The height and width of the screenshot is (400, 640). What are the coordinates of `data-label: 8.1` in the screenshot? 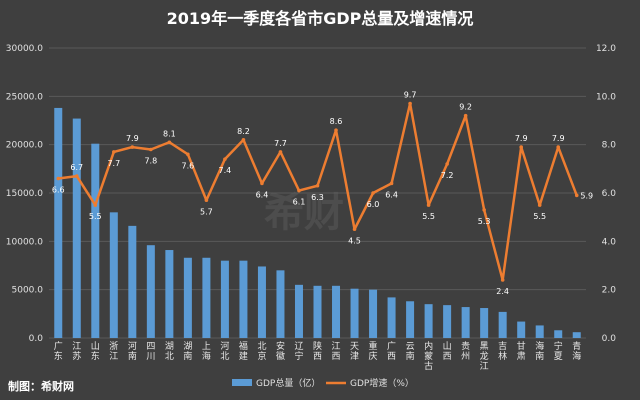 It's located at (169, 133).